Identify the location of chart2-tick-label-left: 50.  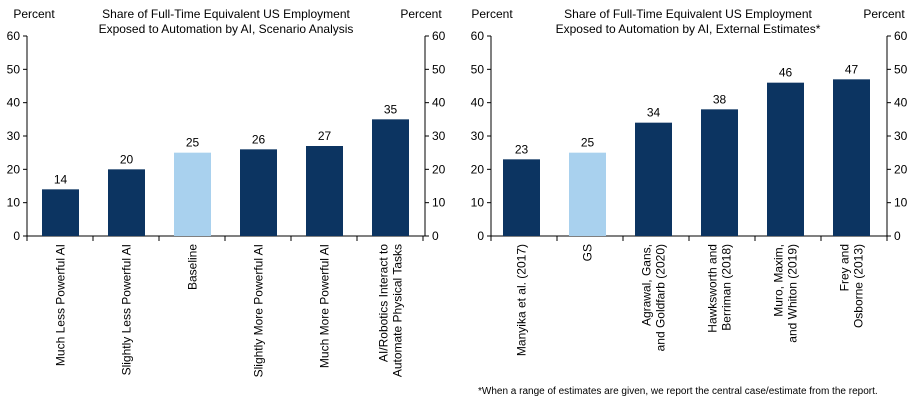
(478, 69).